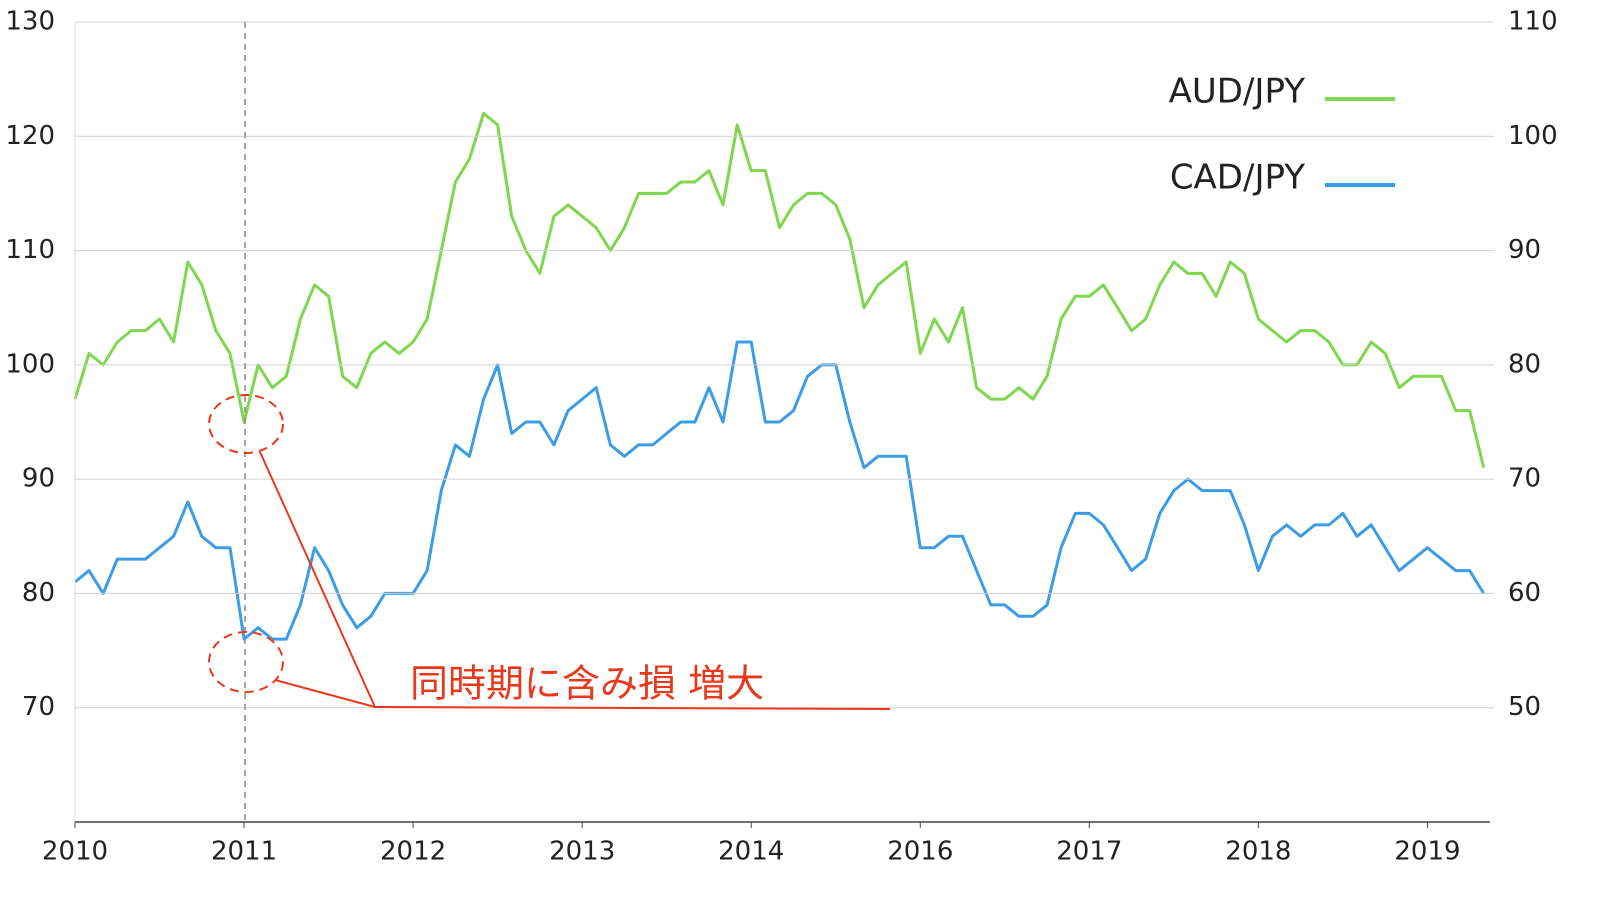 Image resolution: width=1598 pixels, height=898 pixels. What do you see at coordinates (1237, 178) in the screenshot?
I see `legend-label: CAD/JPY` at bounding box center [1237, 178].